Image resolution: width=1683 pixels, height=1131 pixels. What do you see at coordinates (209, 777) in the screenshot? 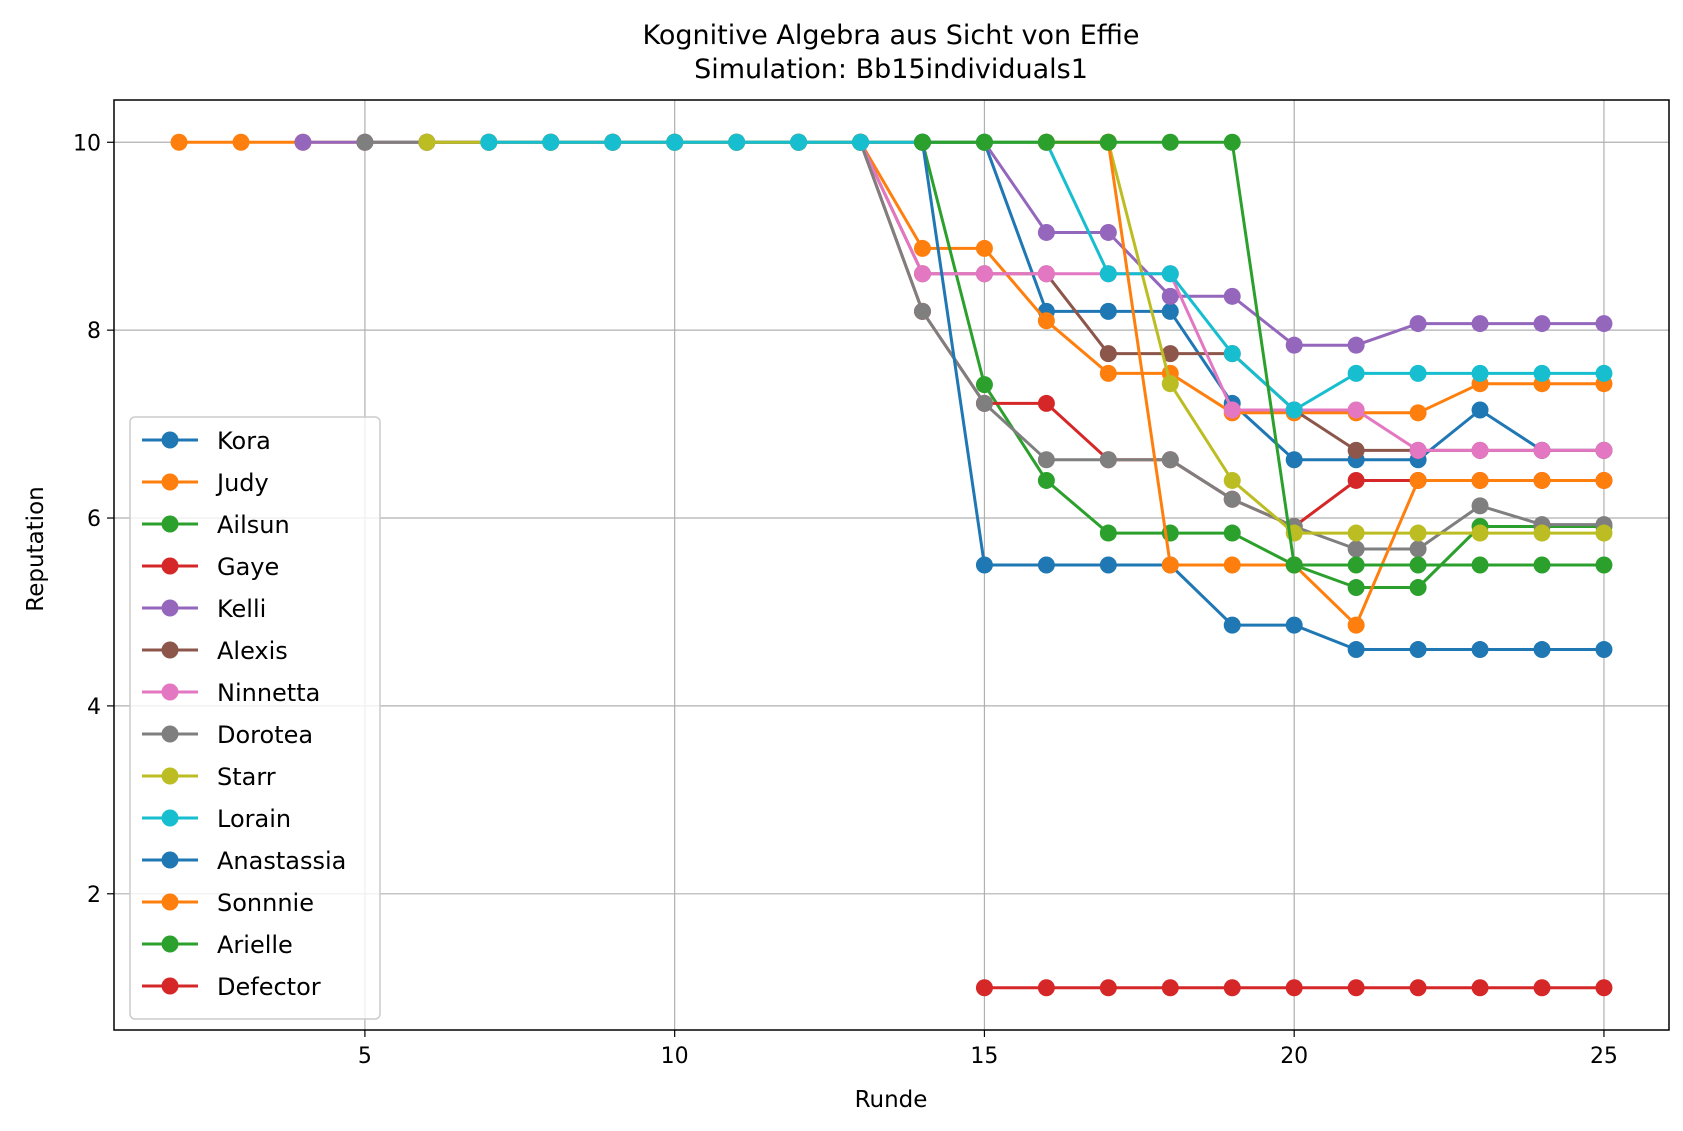
I see `legend-entry-starr: Starr` at bounding box center [209, 777].